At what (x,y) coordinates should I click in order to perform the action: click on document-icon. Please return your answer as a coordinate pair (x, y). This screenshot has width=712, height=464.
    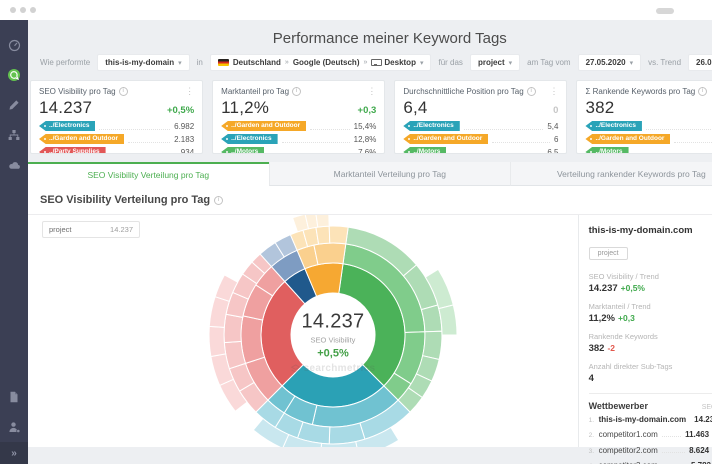
    Looking at the image, I should click on (14, 397).